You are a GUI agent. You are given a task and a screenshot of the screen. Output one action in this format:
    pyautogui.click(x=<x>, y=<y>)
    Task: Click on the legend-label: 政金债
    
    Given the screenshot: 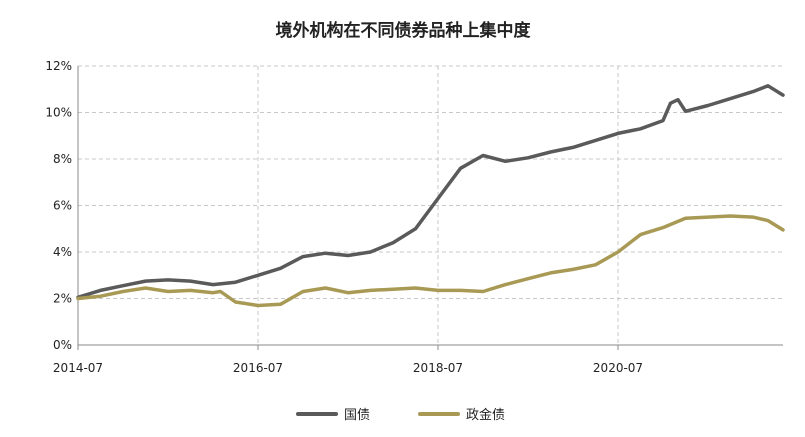 What is the action you would take?
    pyautogui.click(x=485, y=415)
    